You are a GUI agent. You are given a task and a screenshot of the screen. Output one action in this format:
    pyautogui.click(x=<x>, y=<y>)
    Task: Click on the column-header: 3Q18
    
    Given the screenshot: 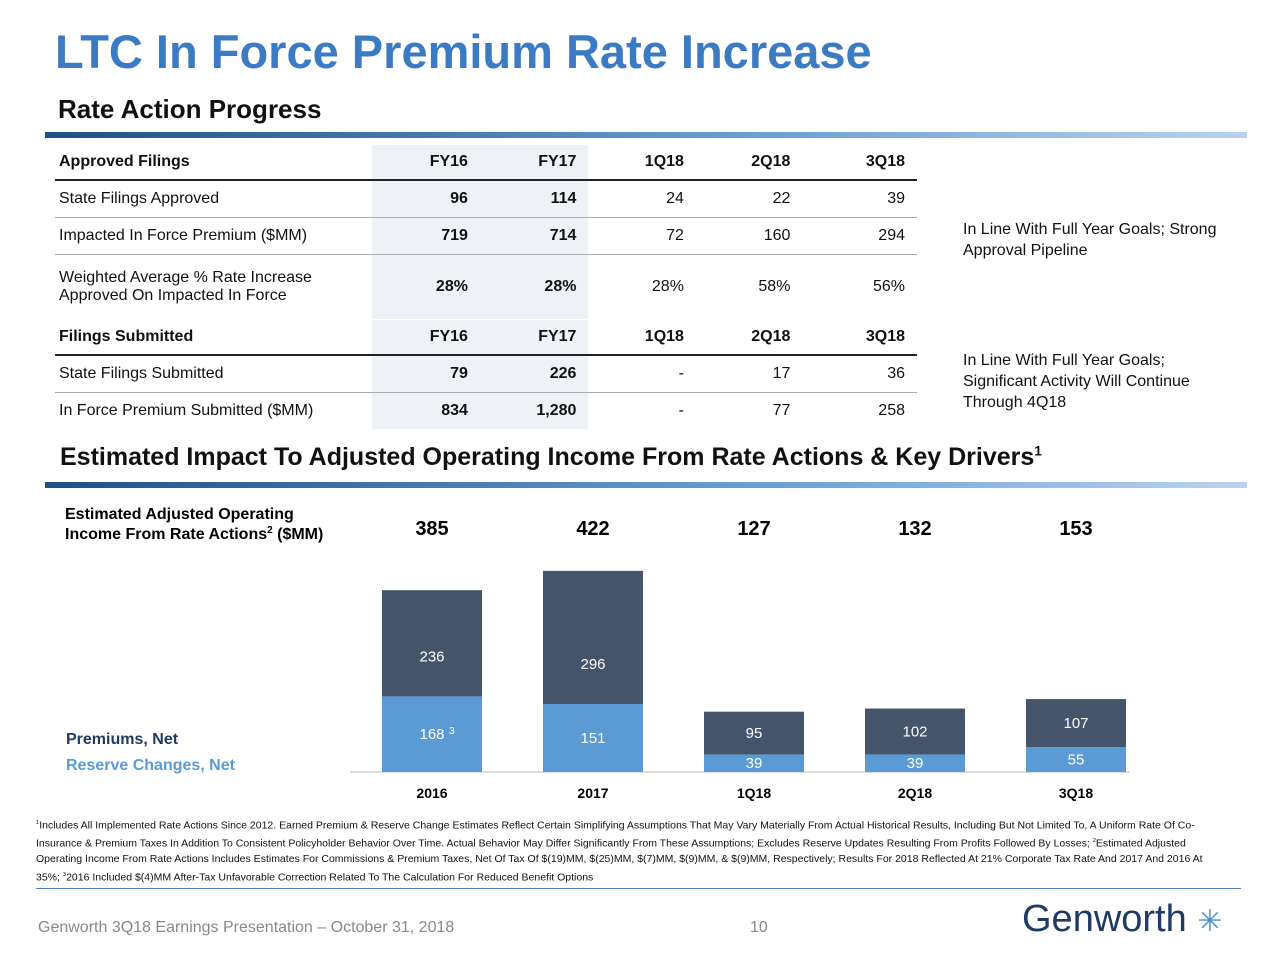 What is the action you would take?
    pyautogui.click(x=859, y=163)
    